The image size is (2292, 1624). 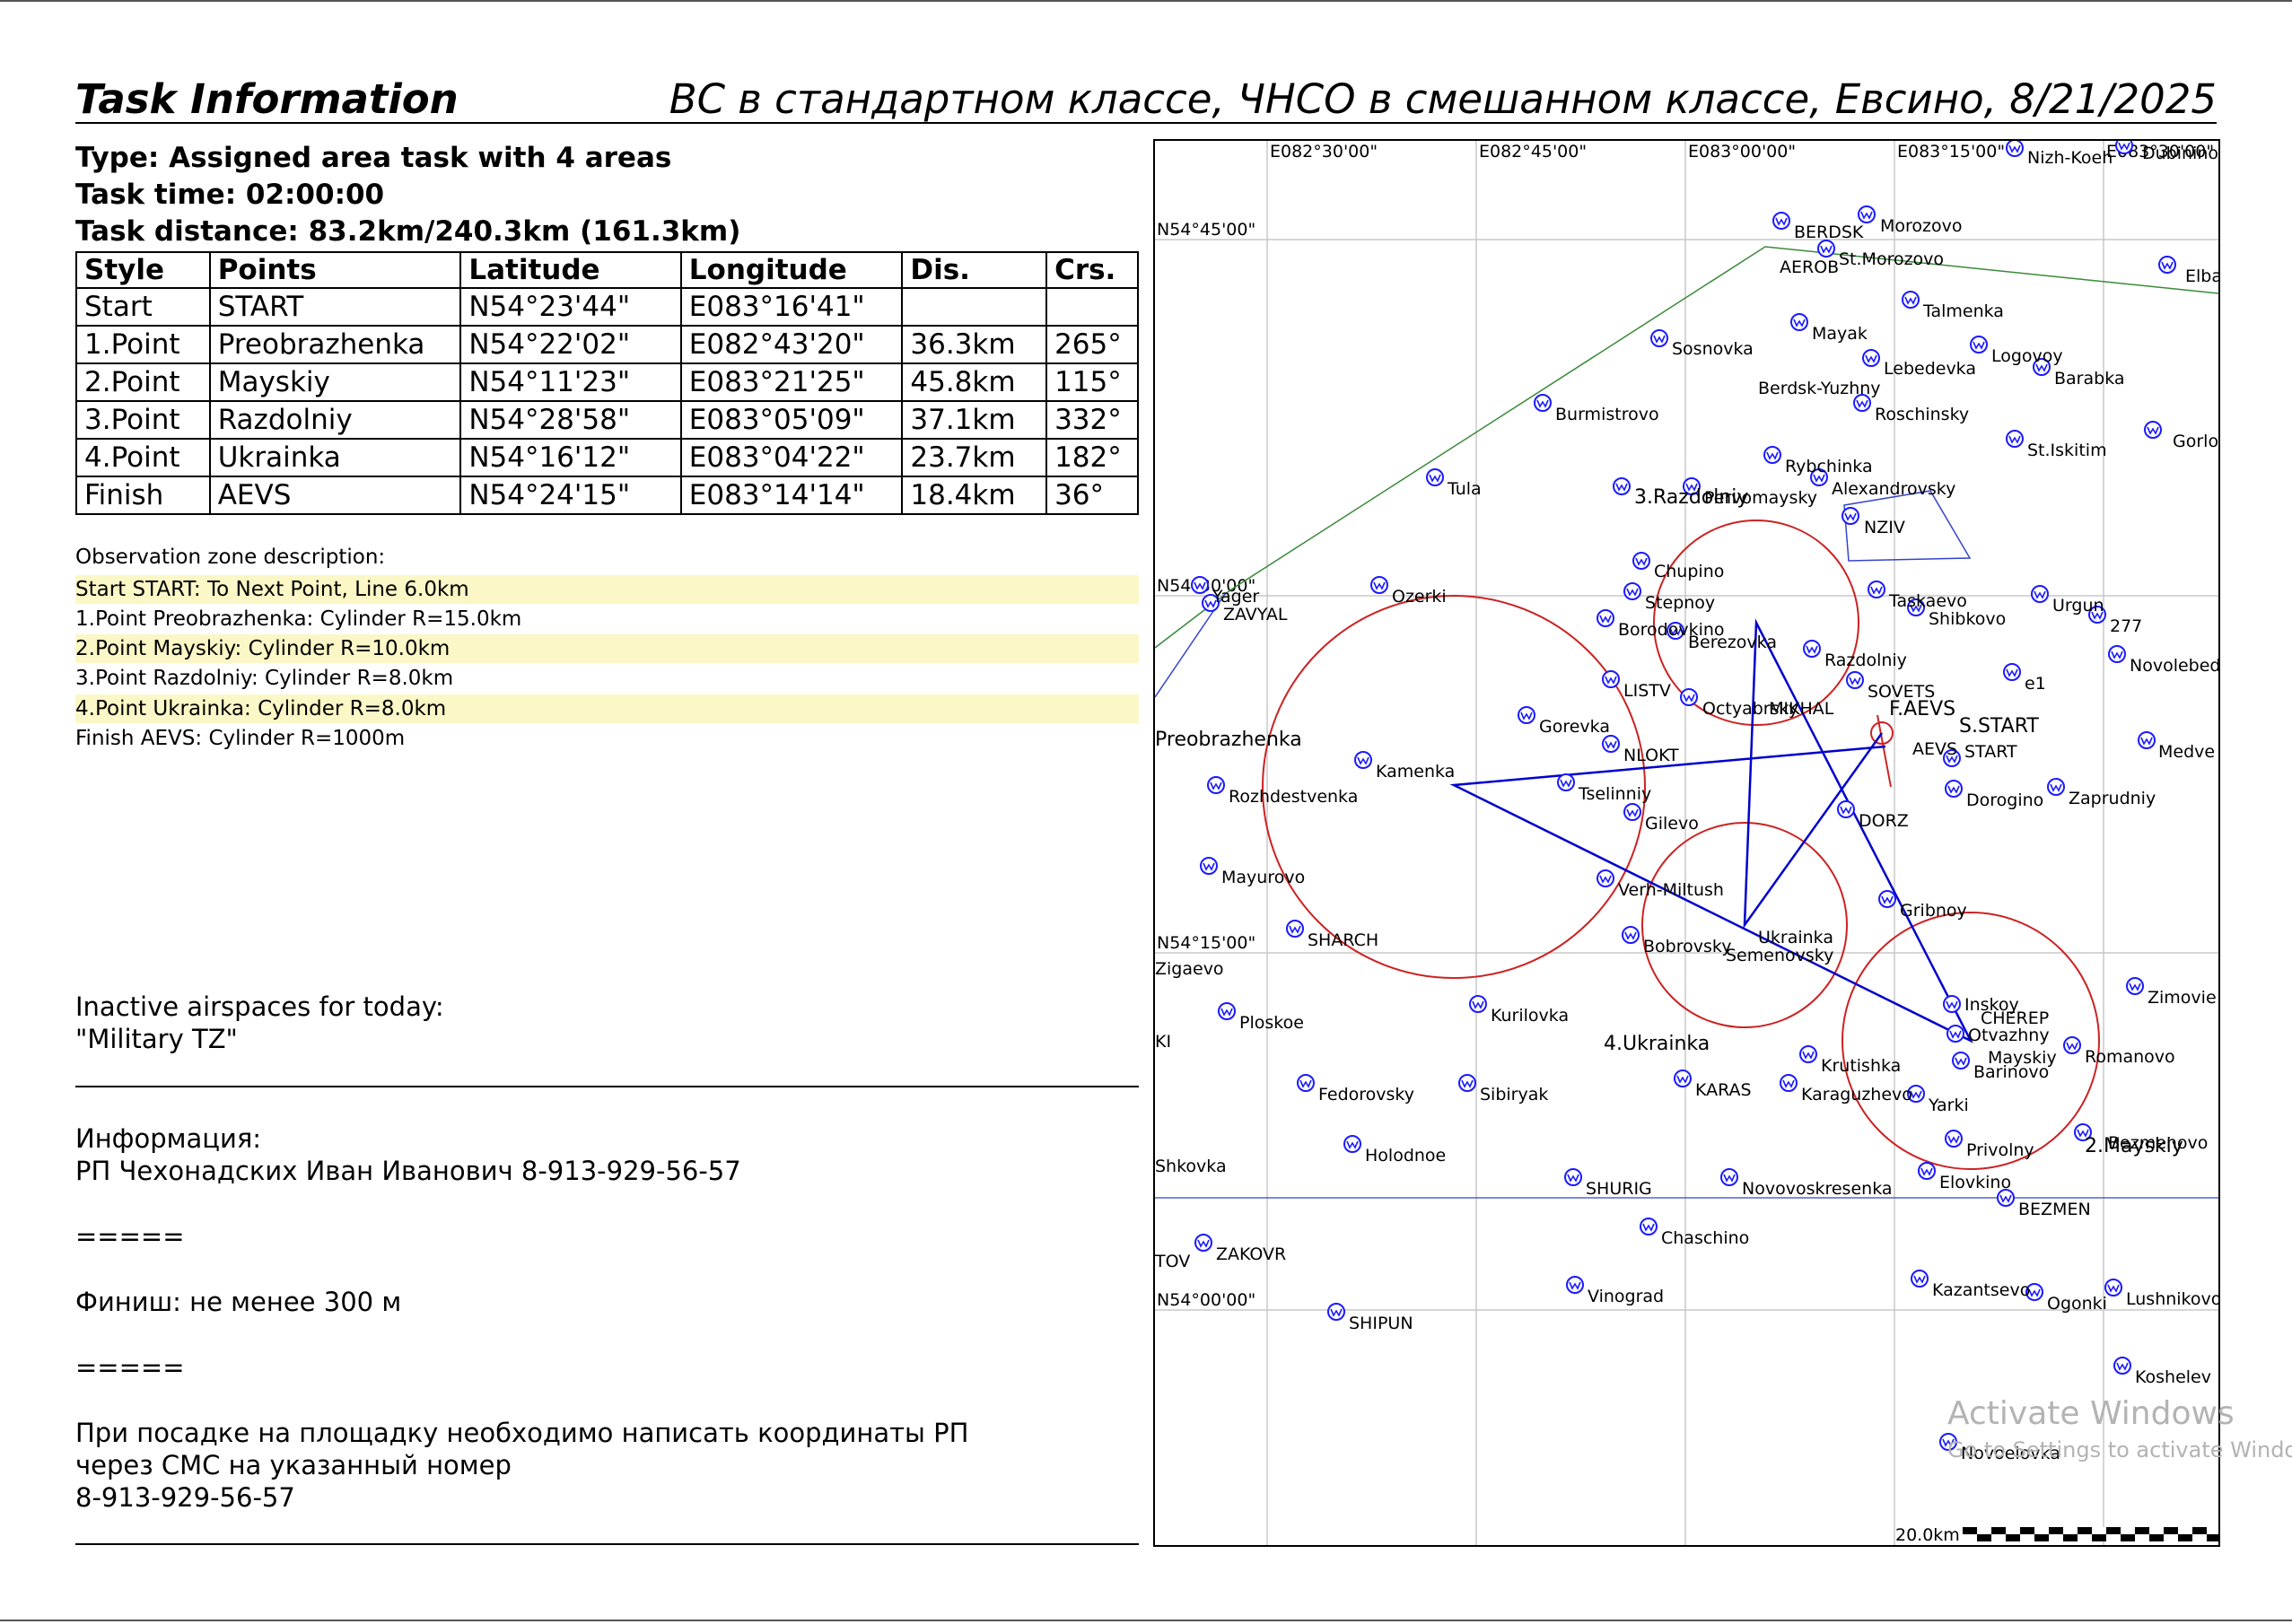 I want to click on waypoint-label: Krutishka, so click(x=1861, y=1066).